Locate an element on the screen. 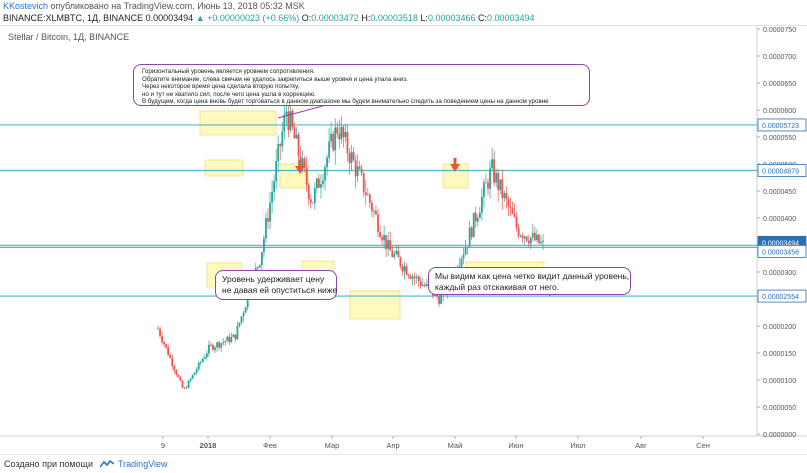 Image resolution: width=807 pixels, height=473 pixels. author-link: KKostevich is located at coordinates (26, 6).